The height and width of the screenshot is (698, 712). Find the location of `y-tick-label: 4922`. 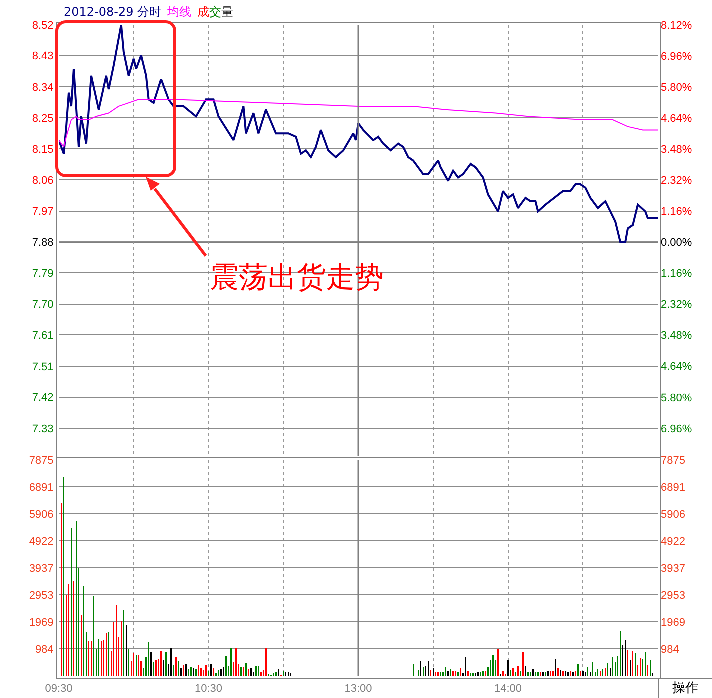

y-tick-label: 4922 is located at coordinates (41, 542).